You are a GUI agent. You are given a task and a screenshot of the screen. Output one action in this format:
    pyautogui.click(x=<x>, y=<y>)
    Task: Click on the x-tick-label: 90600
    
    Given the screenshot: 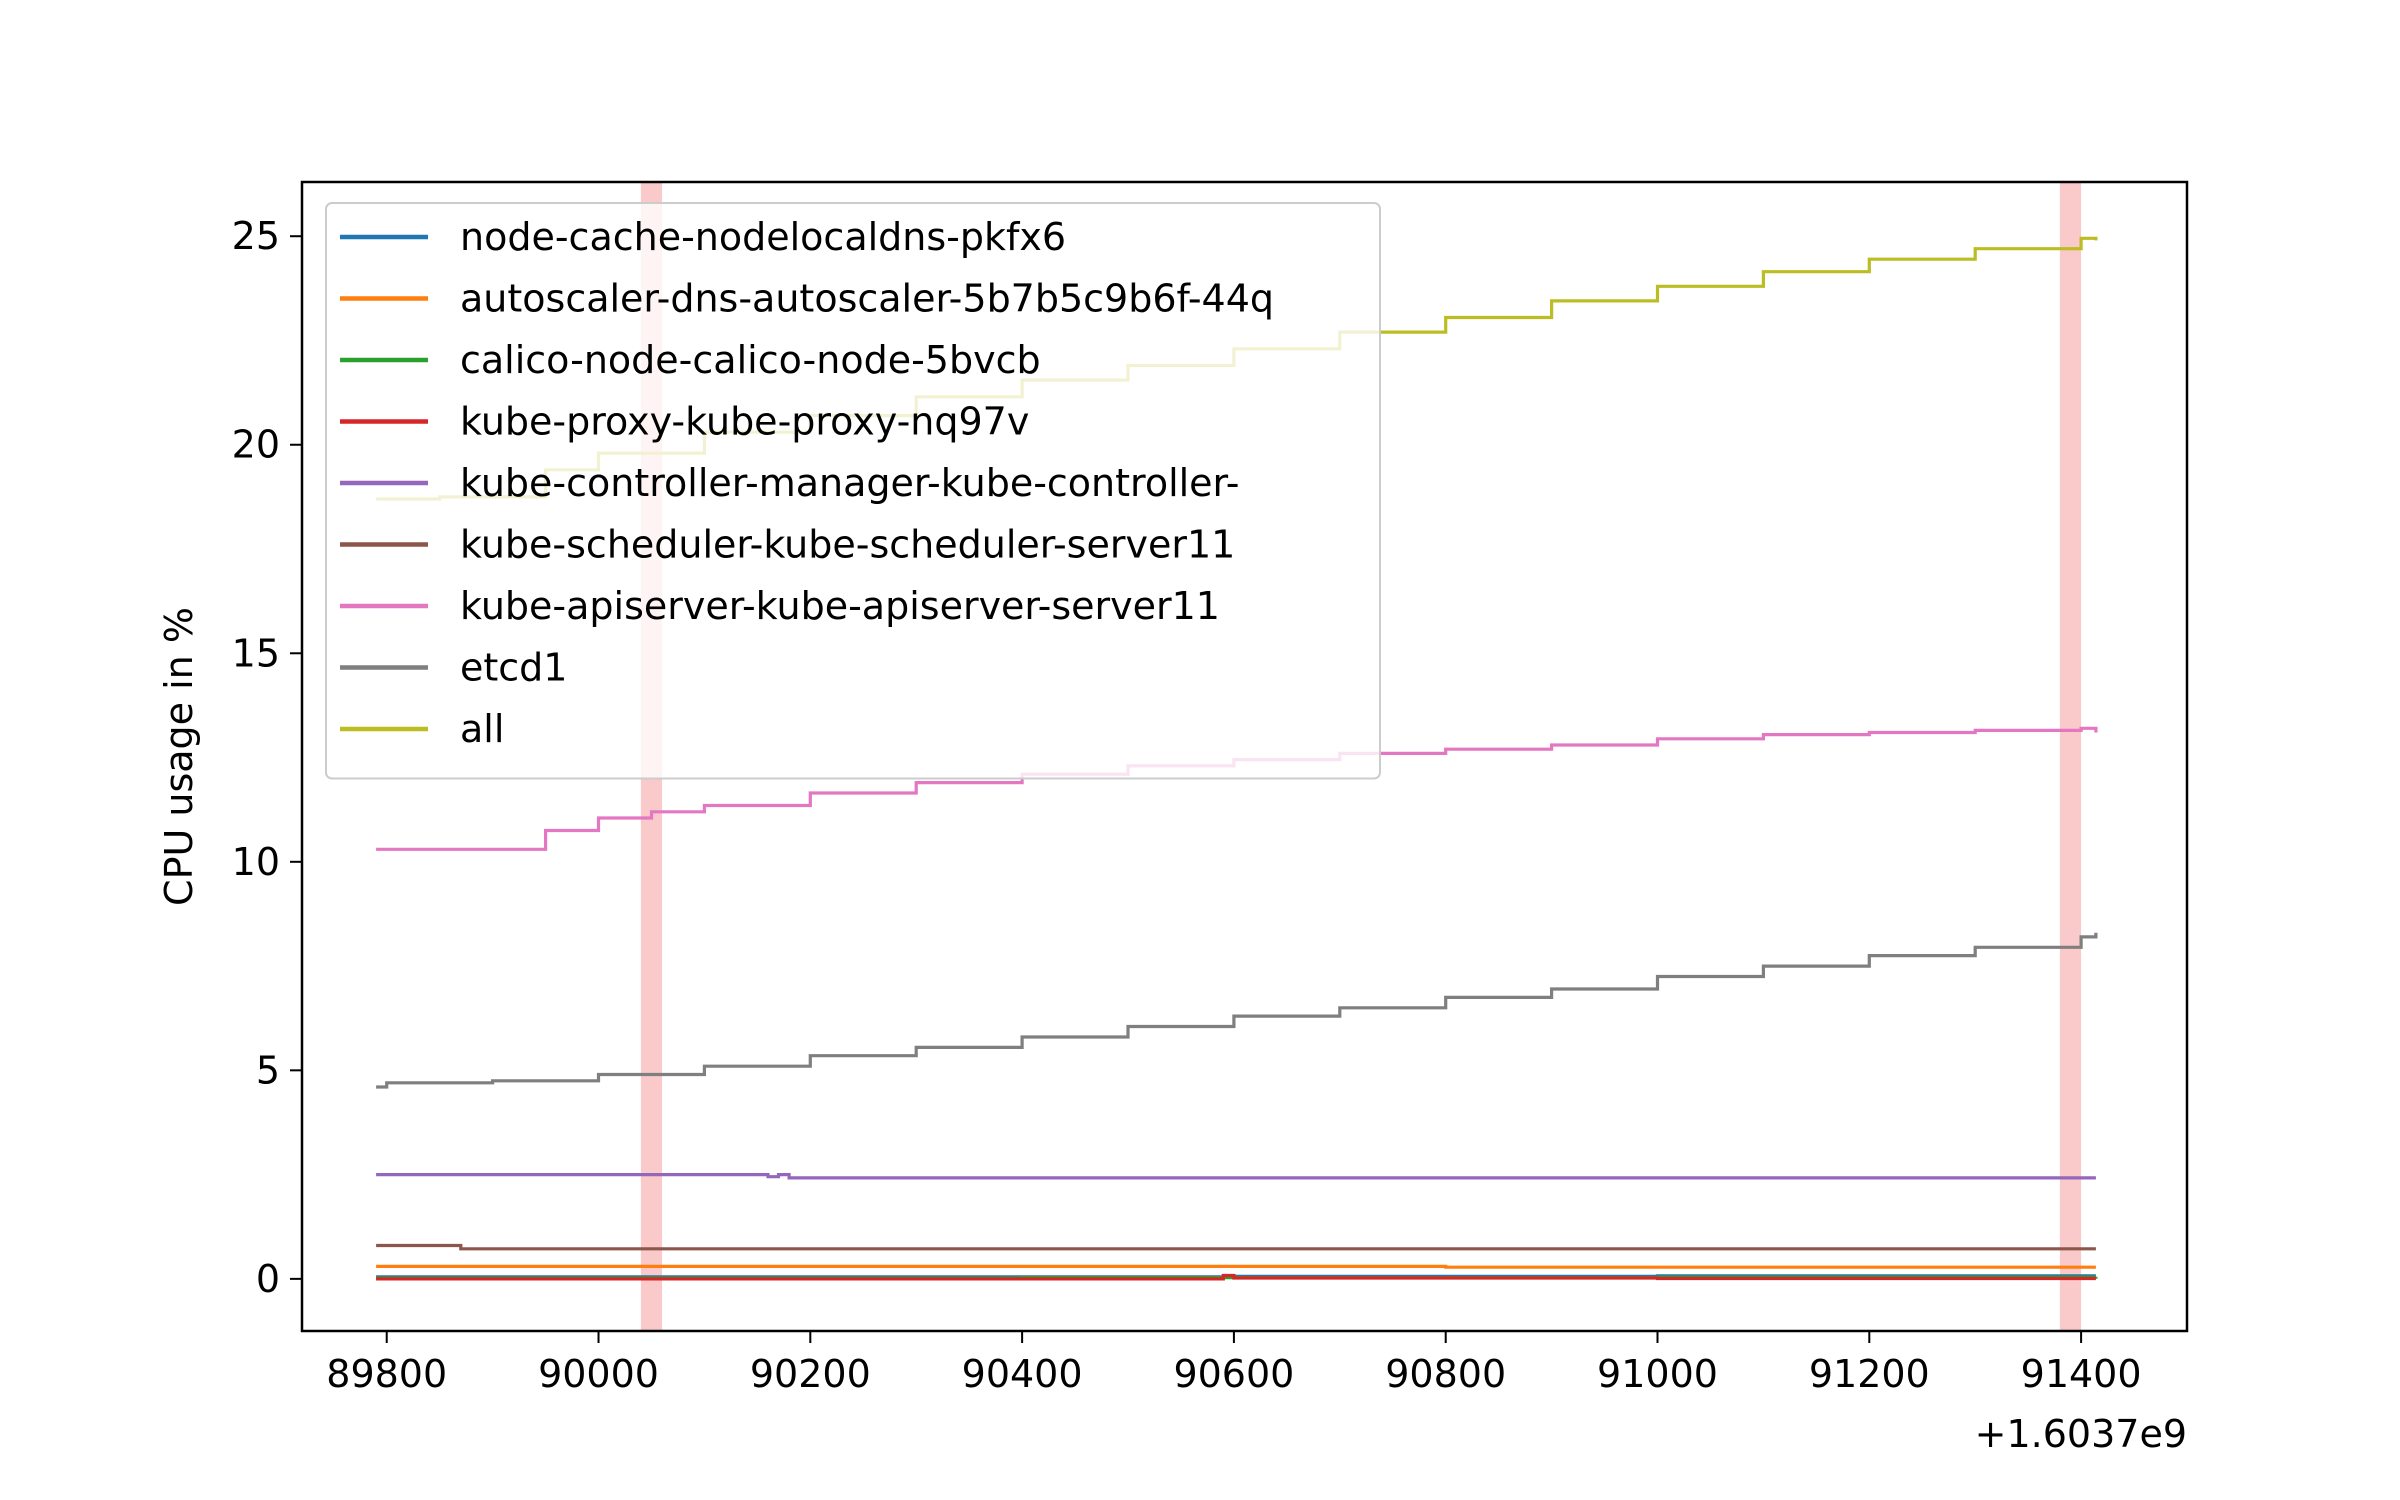 What is the action you would take?
    pyautogui.click(x=1233, y=1374)
    